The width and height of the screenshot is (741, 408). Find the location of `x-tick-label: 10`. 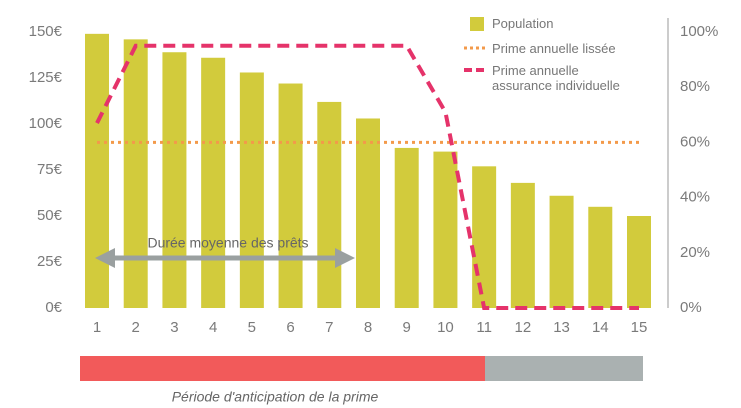

x-tick-label: 10 is located at coordinates (445, 327).